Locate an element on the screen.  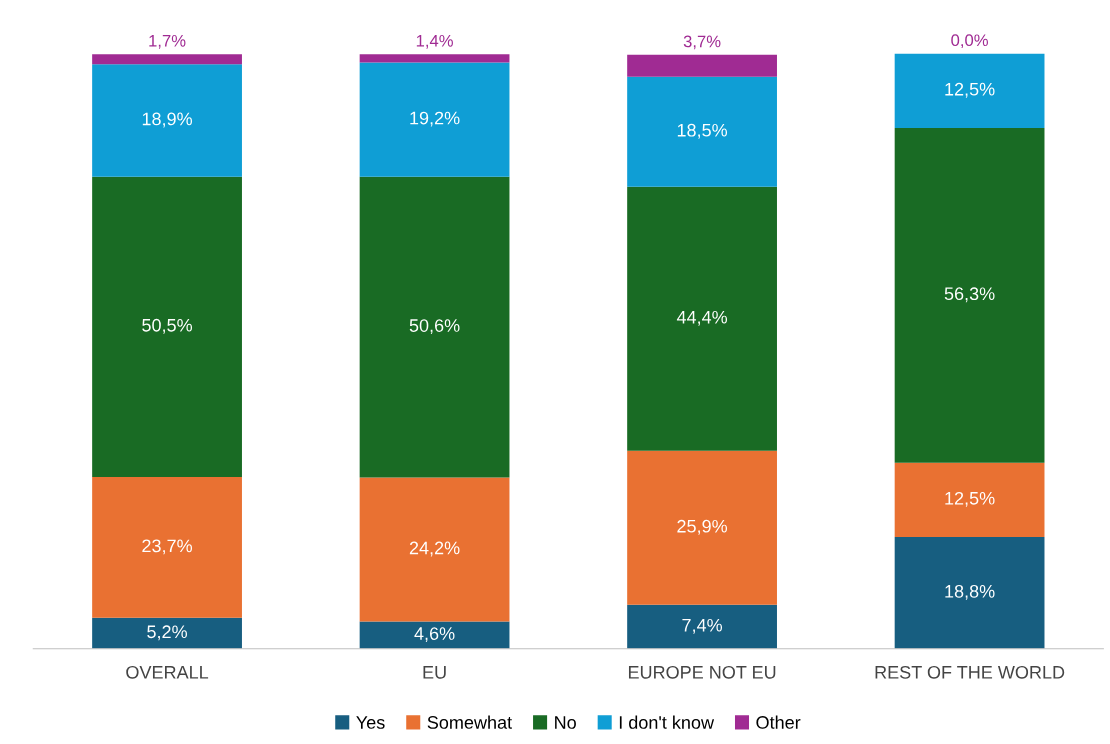
x-tick-label: OVERALL is located at coordinates (167, 672).